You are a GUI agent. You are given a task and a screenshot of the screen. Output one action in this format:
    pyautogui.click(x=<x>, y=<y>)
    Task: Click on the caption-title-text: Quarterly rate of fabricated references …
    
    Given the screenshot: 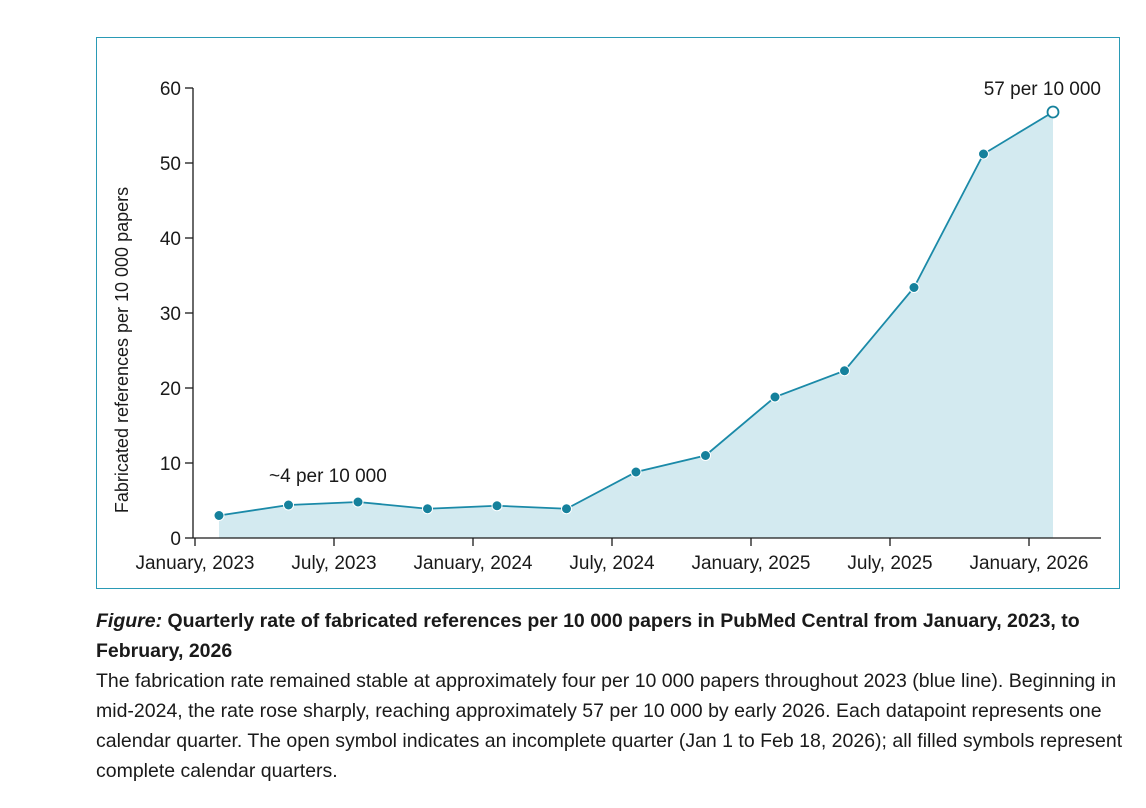 What is the action you would take?
    pyautogui.click(x=588, y=636)
    